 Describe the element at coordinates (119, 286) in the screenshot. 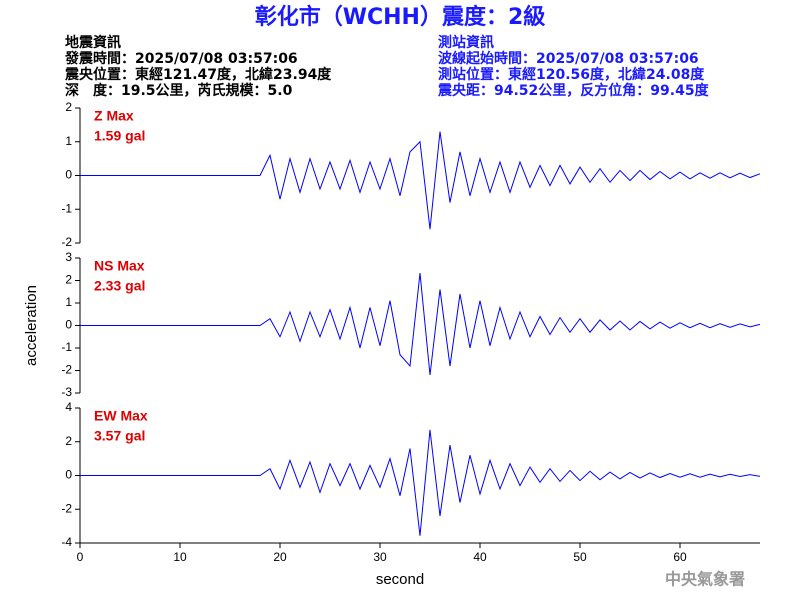

I see `max-annotation: 2.33 gal` at that location.